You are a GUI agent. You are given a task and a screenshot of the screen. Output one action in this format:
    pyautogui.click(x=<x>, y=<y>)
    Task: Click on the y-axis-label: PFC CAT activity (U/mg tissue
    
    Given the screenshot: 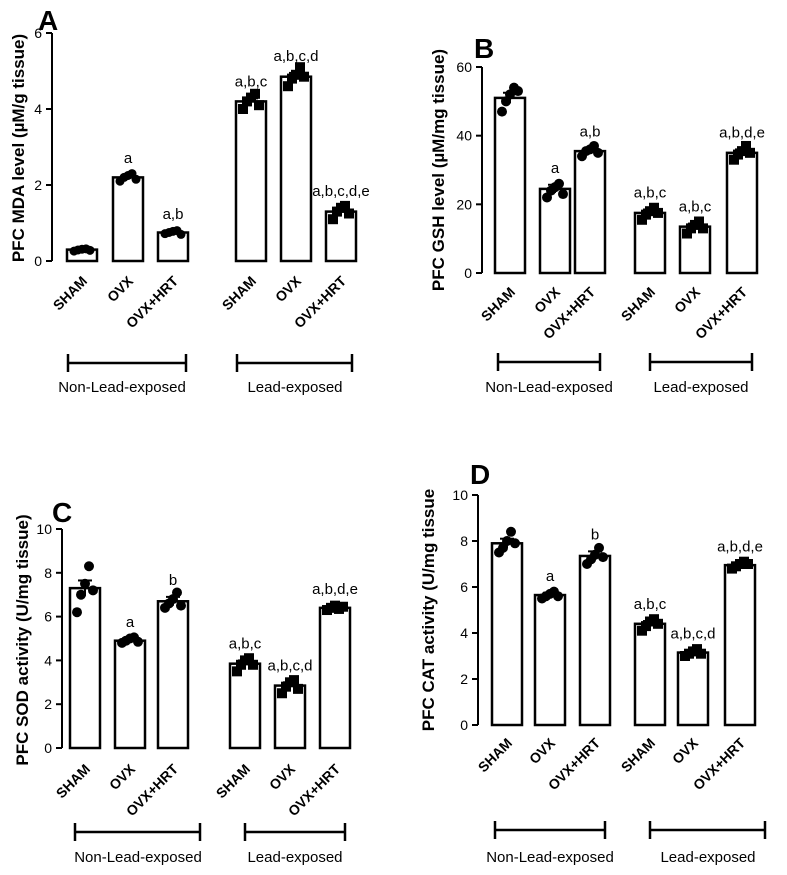 What is the action you would take?
    pyautogui.click(x=428, y=610)
    